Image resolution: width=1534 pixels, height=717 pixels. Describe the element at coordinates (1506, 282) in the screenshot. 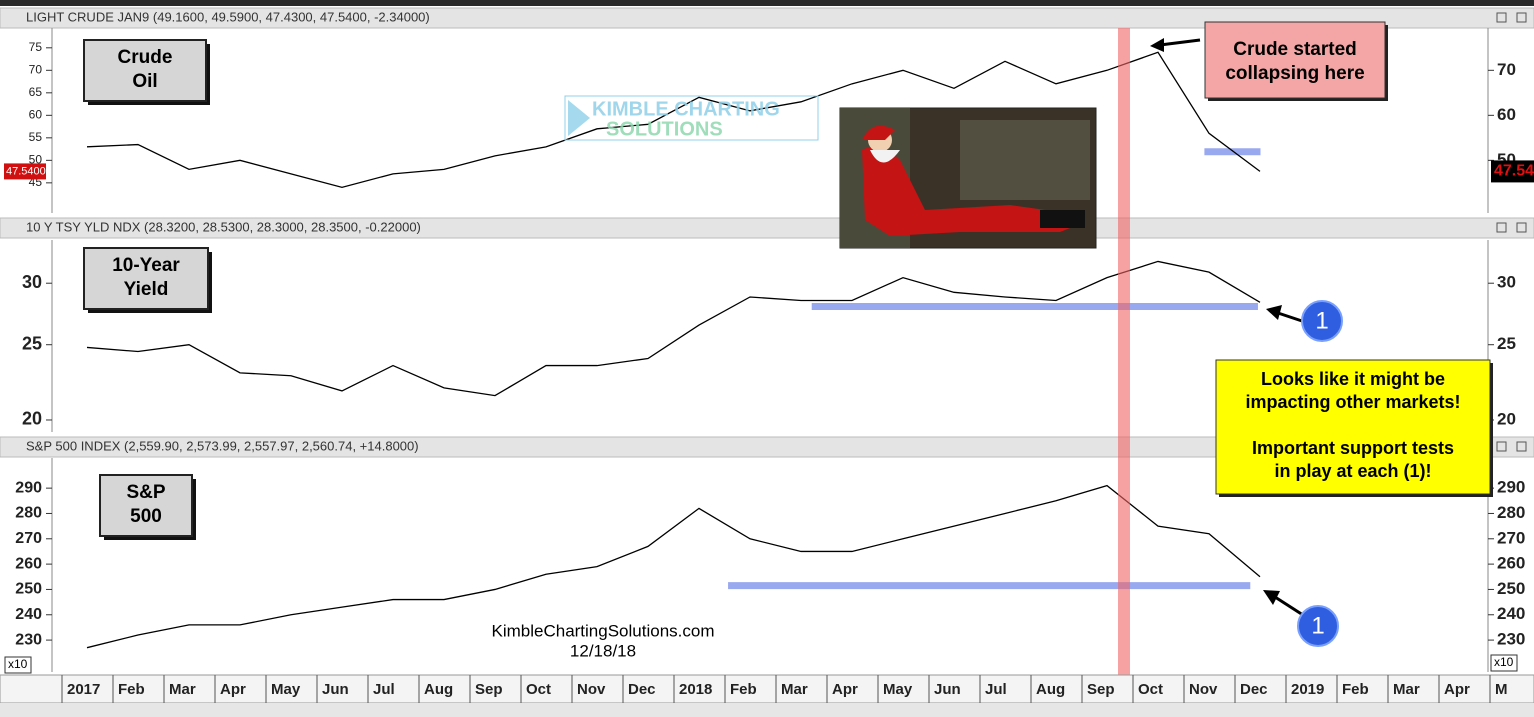

I see `y2-tick-label: 30` at that location.